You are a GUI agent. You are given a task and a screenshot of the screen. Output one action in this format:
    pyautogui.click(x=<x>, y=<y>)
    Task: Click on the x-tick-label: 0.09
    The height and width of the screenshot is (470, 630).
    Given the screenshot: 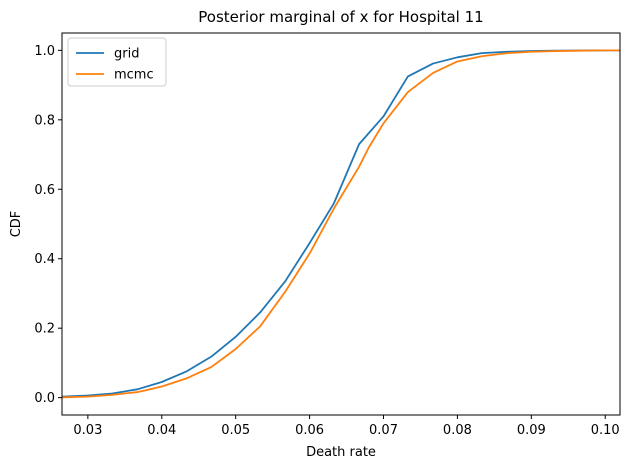 What is the action you would take?
    pyautogui.click(x=531, y=430)
    